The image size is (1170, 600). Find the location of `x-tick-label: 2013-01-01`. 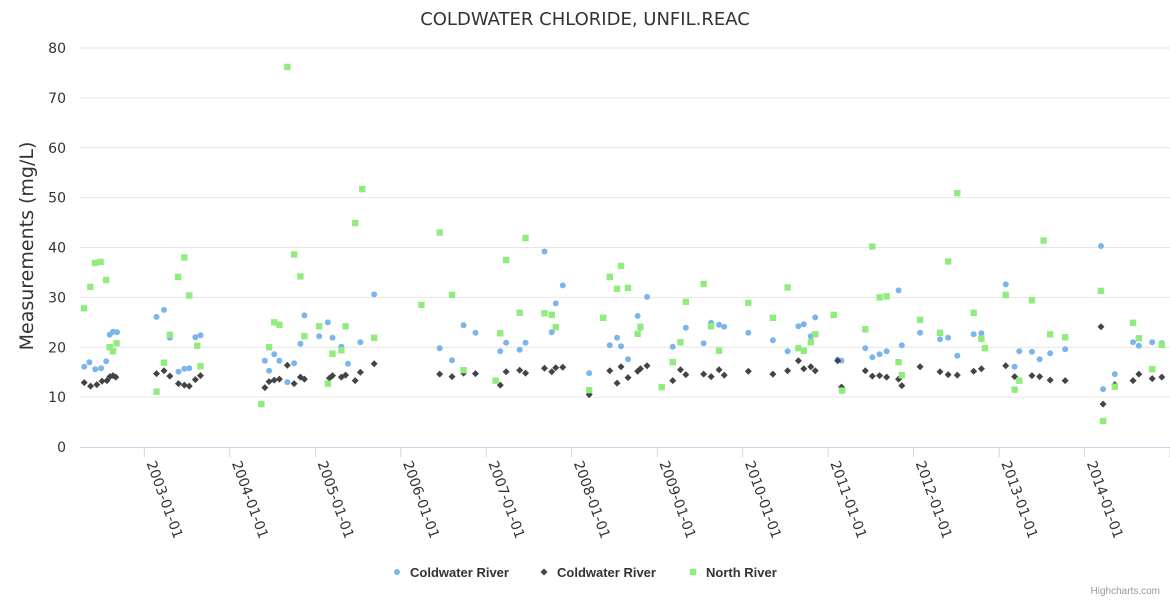

x-tick-label: 2013-01-01 is located at coordinates (1018, 500).